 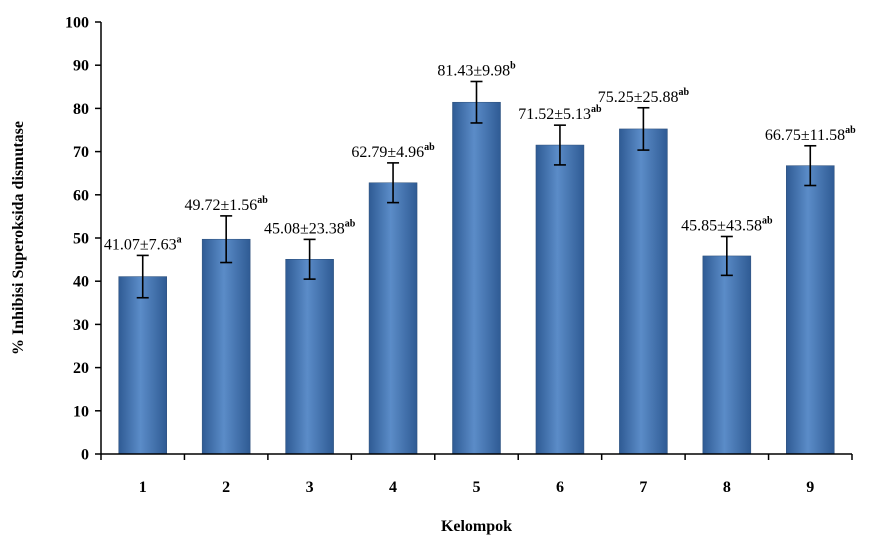 What do you see at coordinates (81, 325) in the screenshot?
I see `y-tick-label: 30` at bounding box center [81, 325].